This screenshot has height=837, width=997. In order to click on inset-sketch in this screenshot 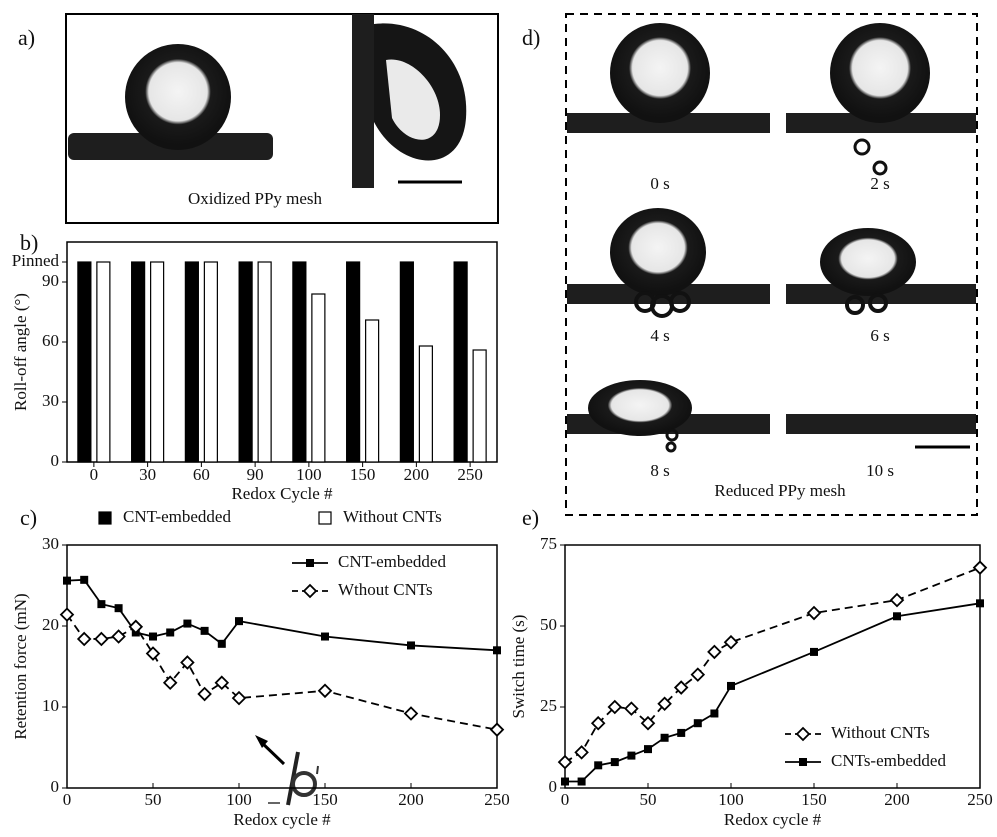, I will do `click(287, 770)`.